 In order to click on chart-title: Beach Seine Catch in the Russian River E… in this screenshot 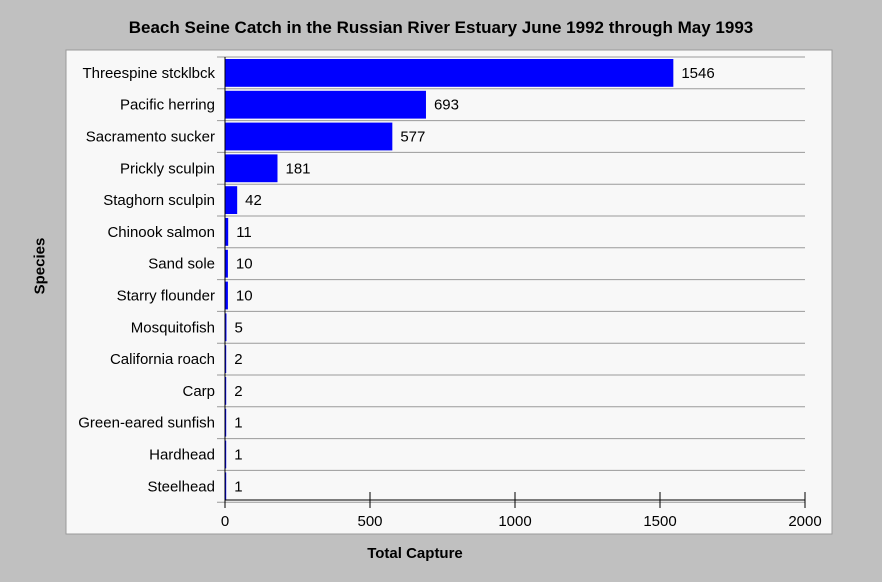, I will do `click(441, 27)`.